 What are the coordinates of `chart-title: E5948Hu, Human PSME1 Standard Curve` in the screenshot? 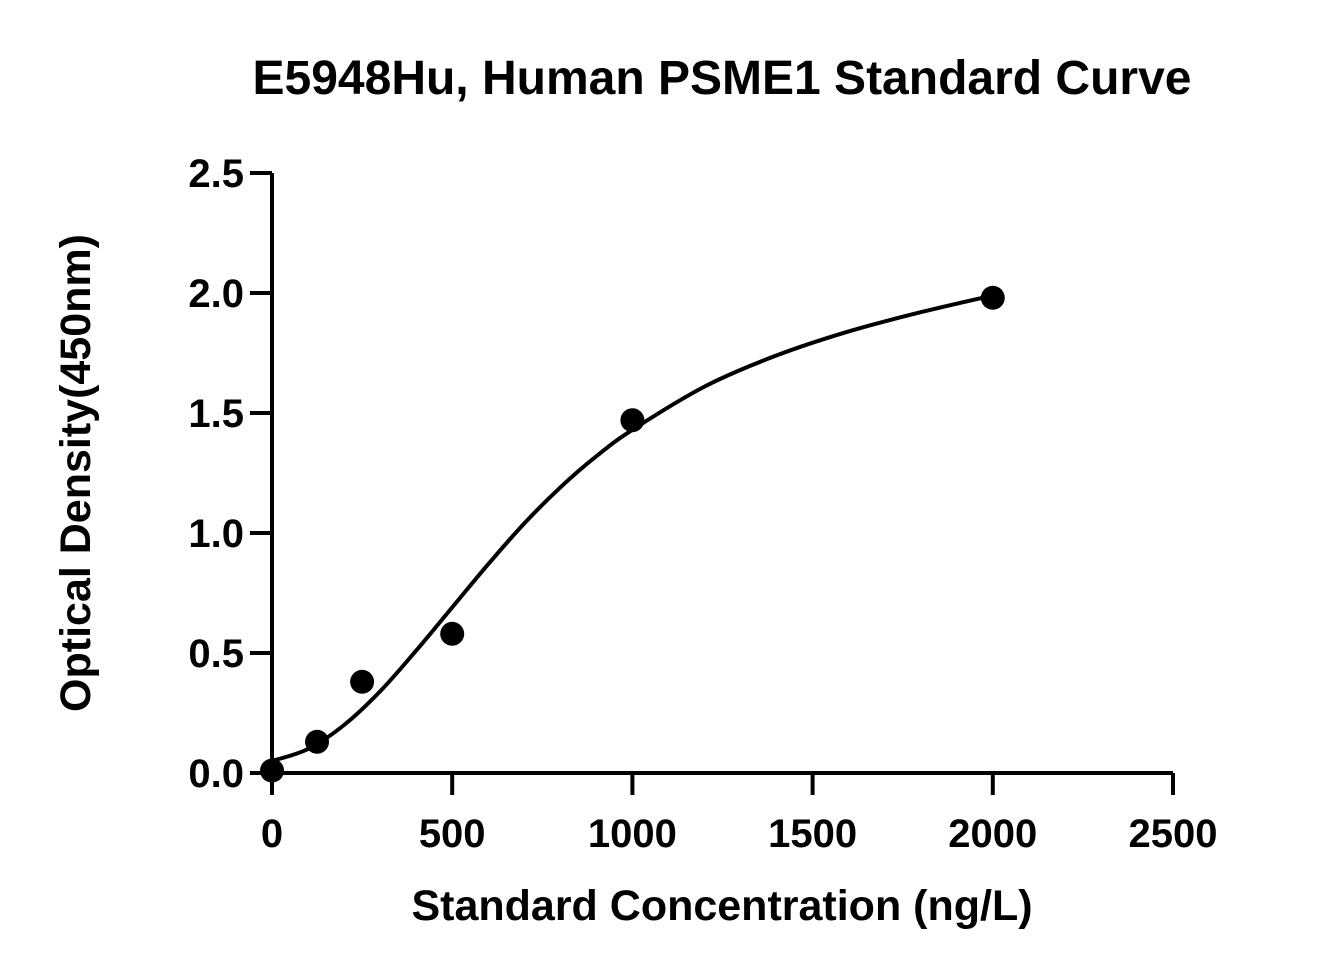 It's located at (722, 78).